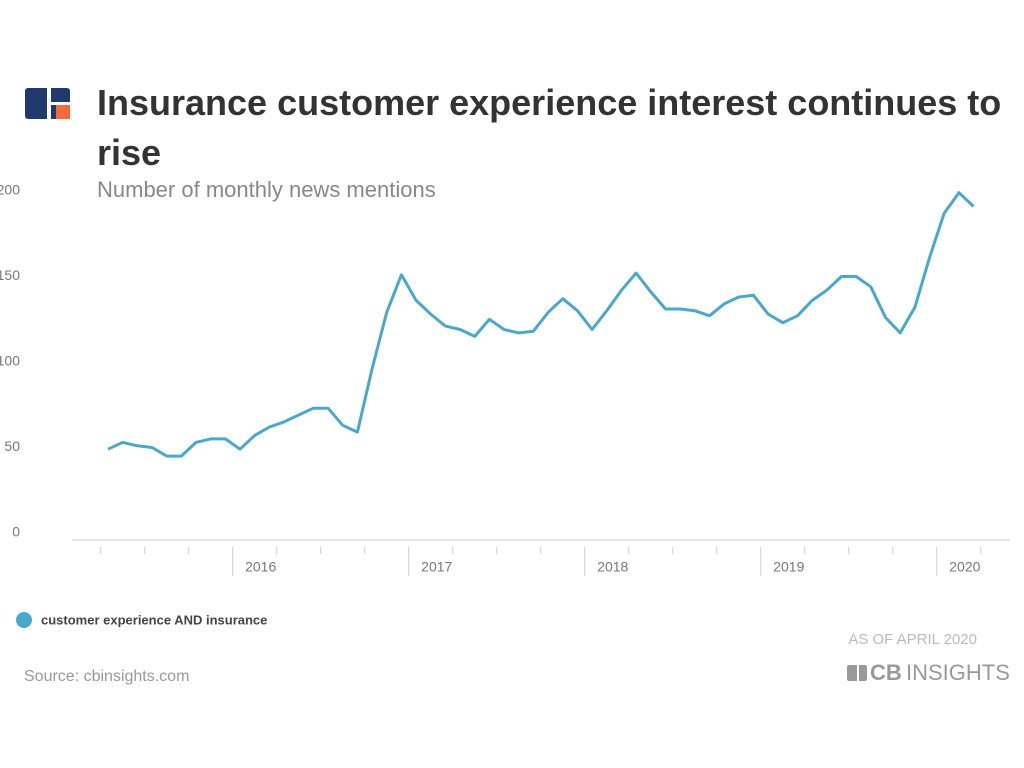  I want to click on legend-label: customer experience AND insurance, so click(154, 619).